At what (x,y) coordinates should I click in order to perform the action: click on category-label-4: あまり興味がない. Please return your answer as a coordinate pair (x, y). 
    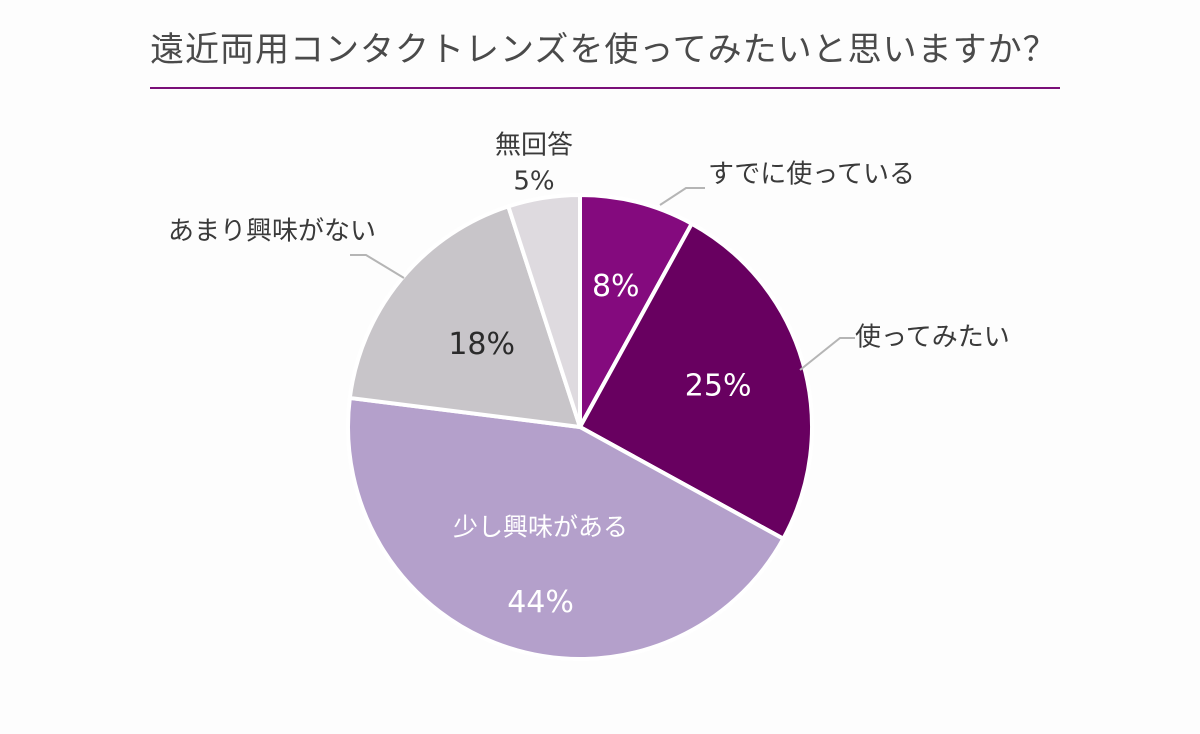
    Looking at the image, I should click on (272, 232).